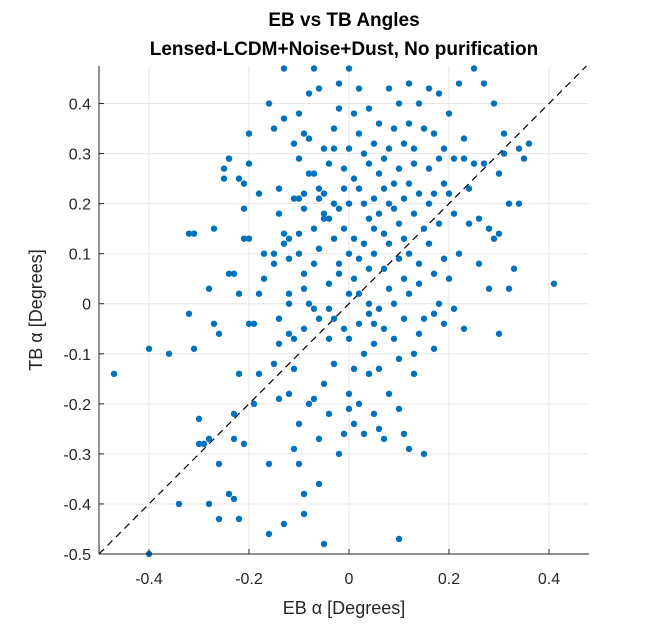  I want to click on x-tick-label: 0.2, so click(449, 579).